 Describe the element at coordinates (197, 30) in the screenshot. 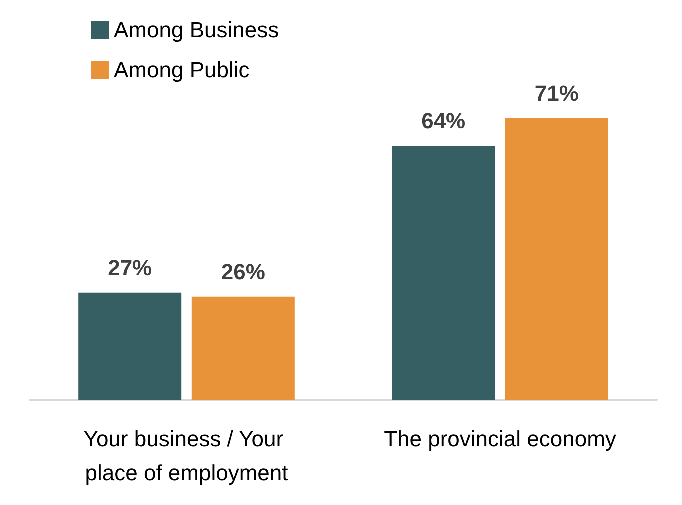

I see `legend-label: Among Business` at that location.